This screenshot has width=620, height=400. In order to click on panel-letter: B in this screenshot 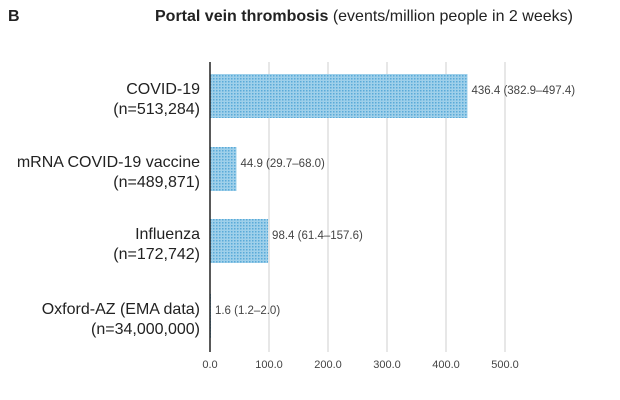, I will do `click(14, 16)`.